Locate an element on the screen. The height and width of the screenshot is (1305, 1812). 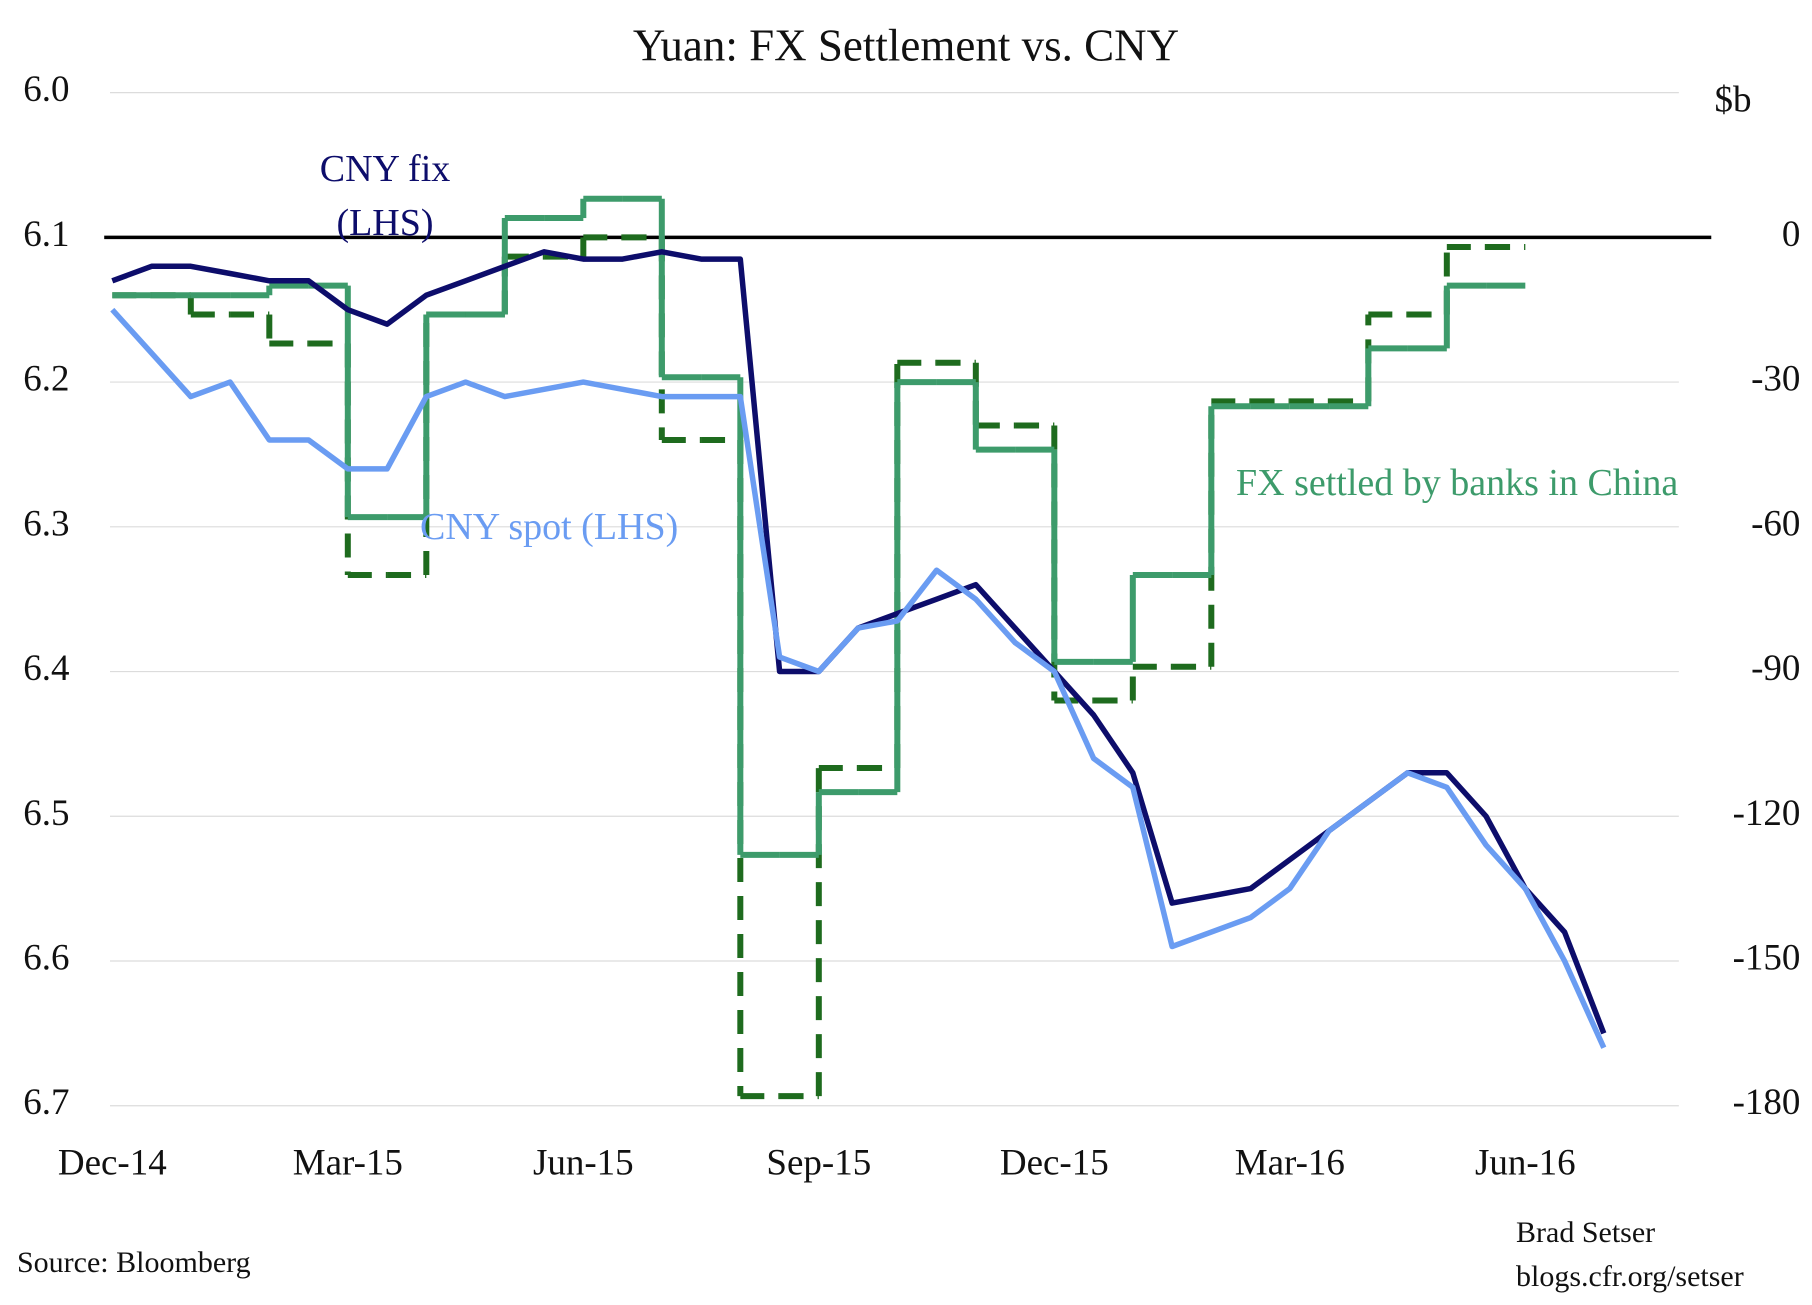
y2-tick-label: -120 is located at coordinates (1767, 813).